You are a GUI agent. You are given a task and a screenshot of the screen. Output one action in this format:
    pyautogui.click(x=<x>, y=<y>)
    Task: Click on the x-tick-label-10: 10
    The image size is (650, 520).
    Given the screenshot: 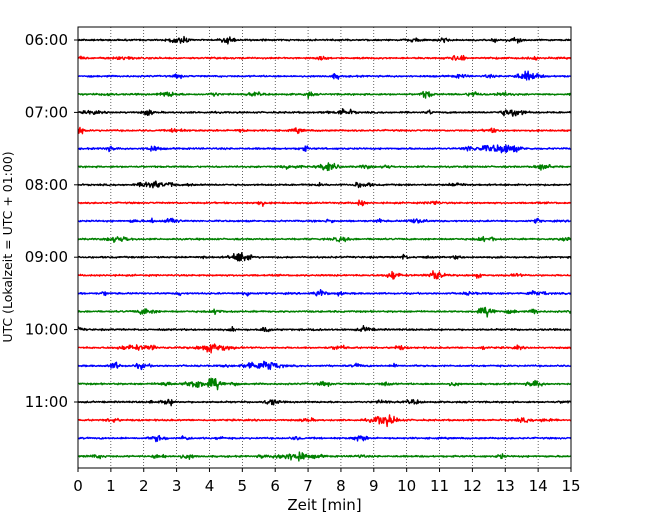 What is the action you would take?
    pyautogui.click(x=406, y=486)
    